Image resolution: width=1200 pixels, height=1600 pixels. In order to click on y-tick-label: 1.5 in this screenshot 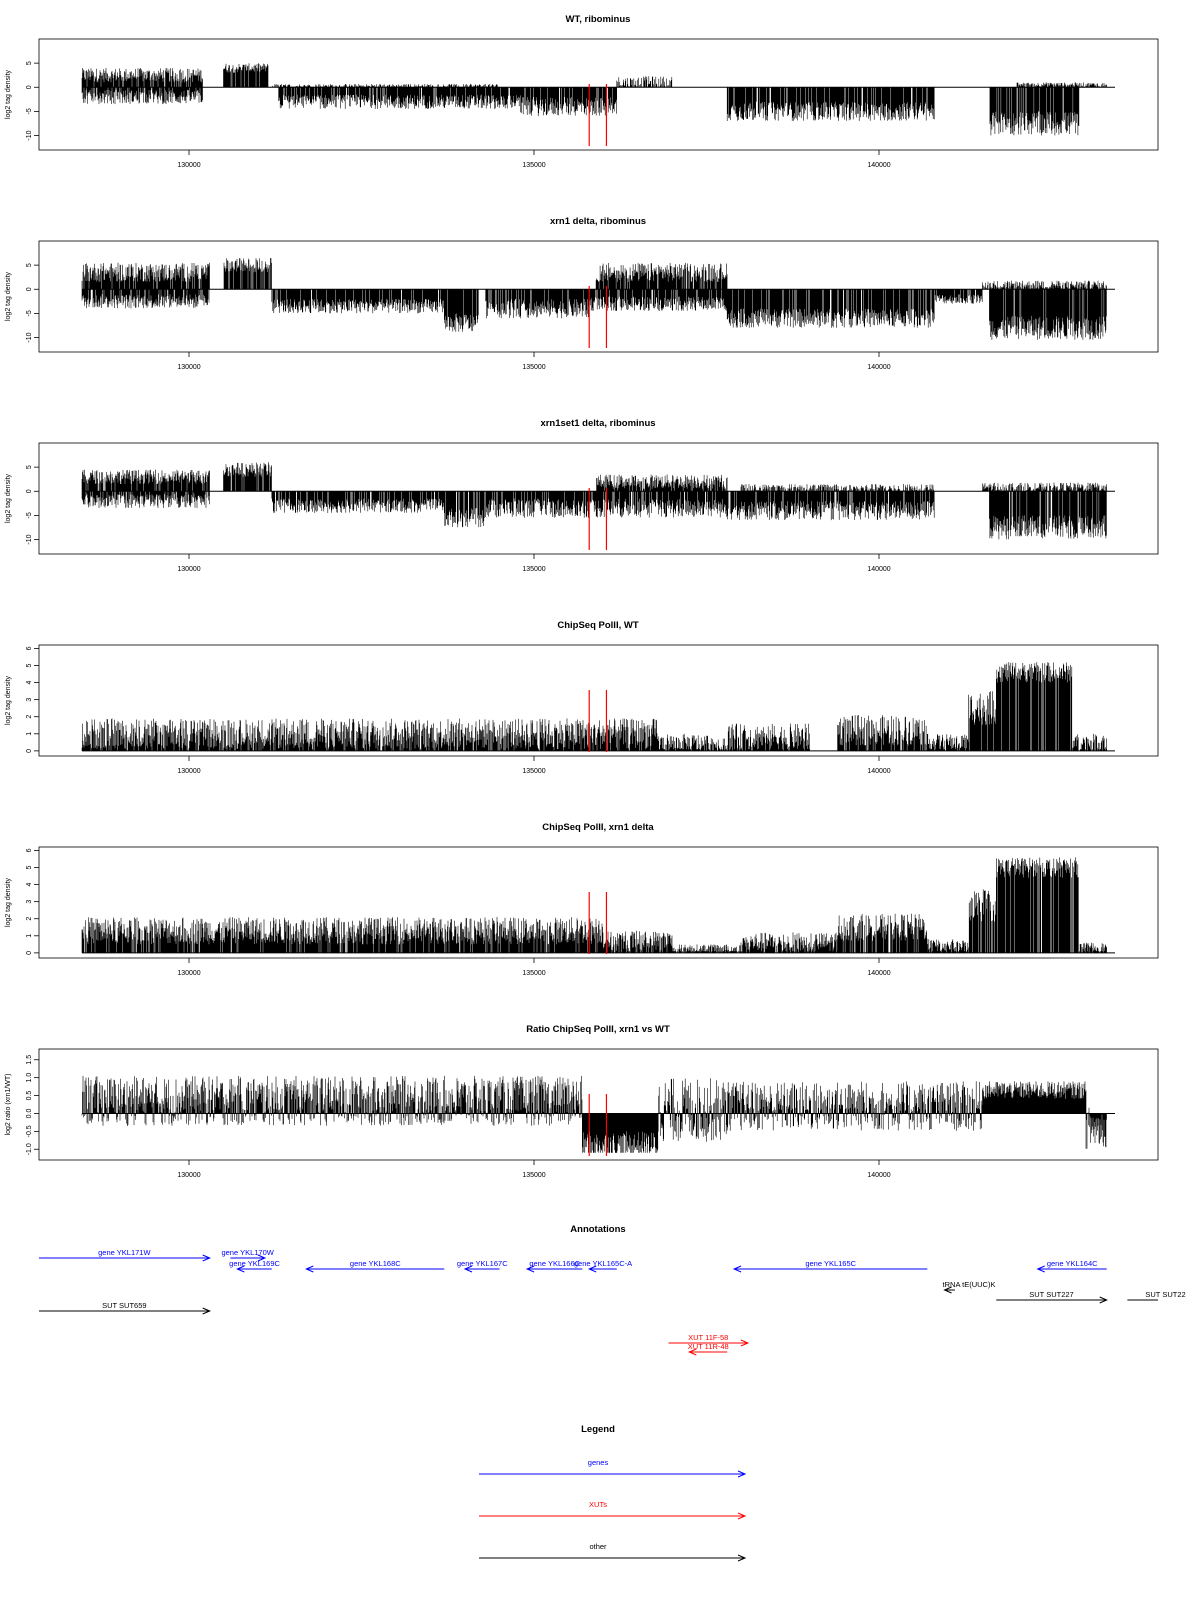, I will do `click(29, 1060)`.